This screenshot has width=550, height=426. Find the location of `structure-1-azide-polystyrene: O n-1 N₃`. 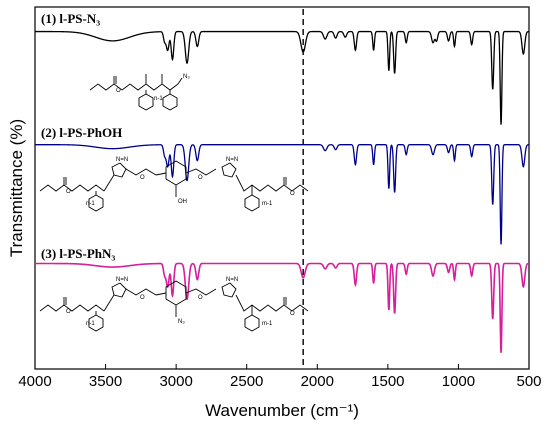

structure-1-azide-polystyrene: O n-1 N₃ is located at coordinates (139, 92).